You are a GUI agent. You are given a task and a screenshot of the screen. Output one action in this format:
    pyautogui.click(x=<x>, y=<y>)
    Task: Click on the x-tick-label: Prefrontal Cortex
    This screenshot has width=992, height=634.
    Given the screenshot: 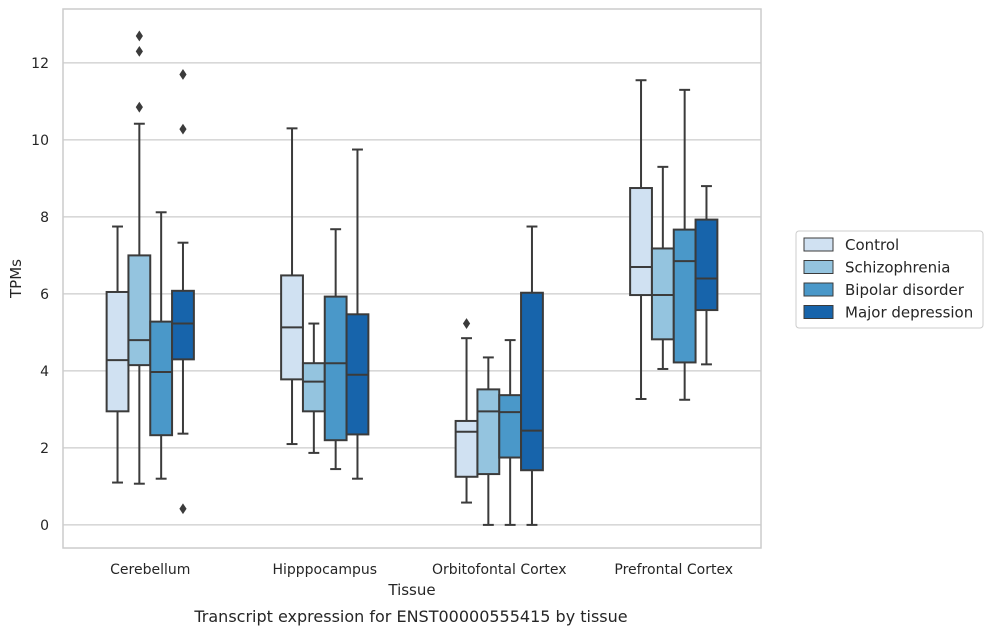 What is the action you would take?
    pyautogui.click(x=673, y=570)
    